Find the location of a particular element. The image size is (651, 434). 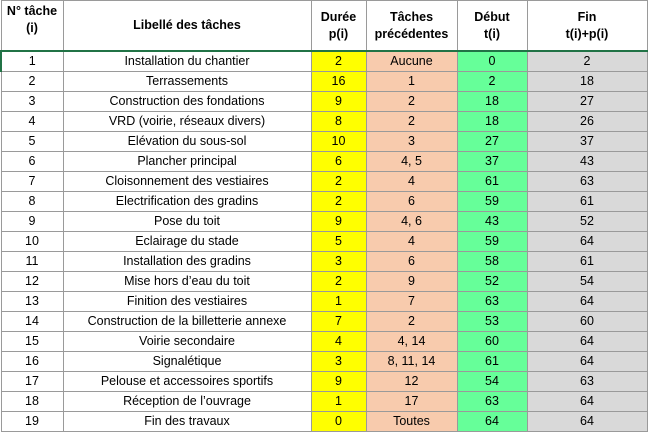

task-label-cell: Elévation du sous-sol is located at coordinates (187, 141).